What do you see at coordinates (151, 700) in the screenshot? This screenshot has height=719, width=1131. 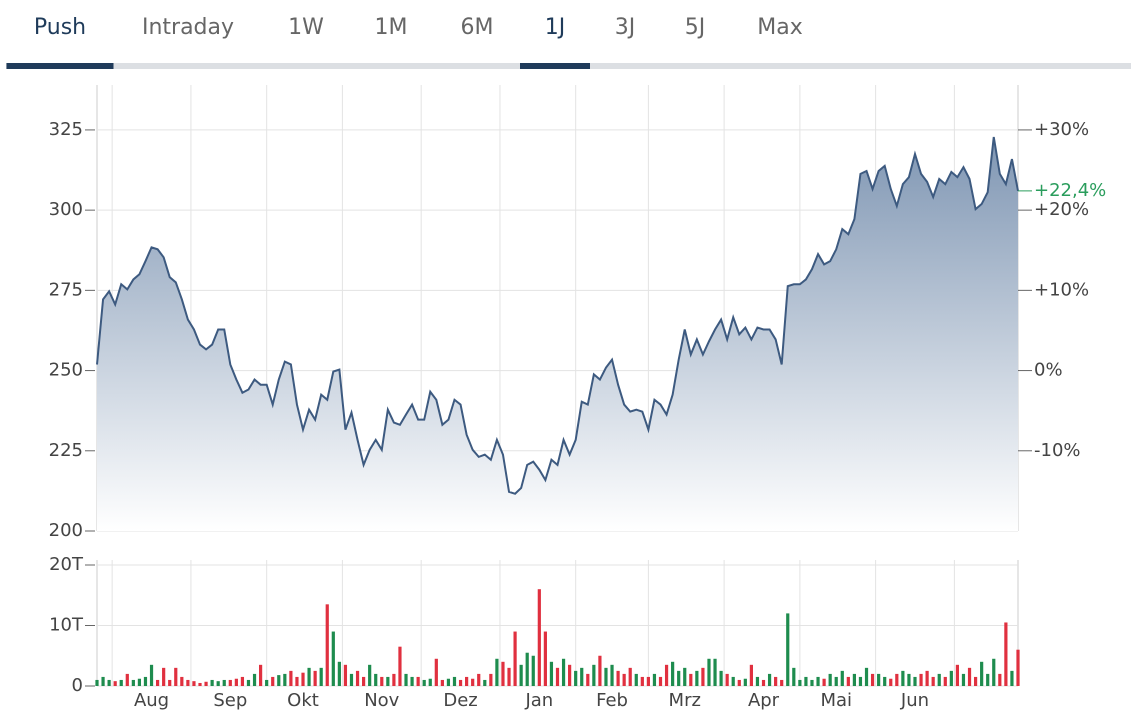 I see `x-tick-label: Aug` at bounding box center [151, 700].